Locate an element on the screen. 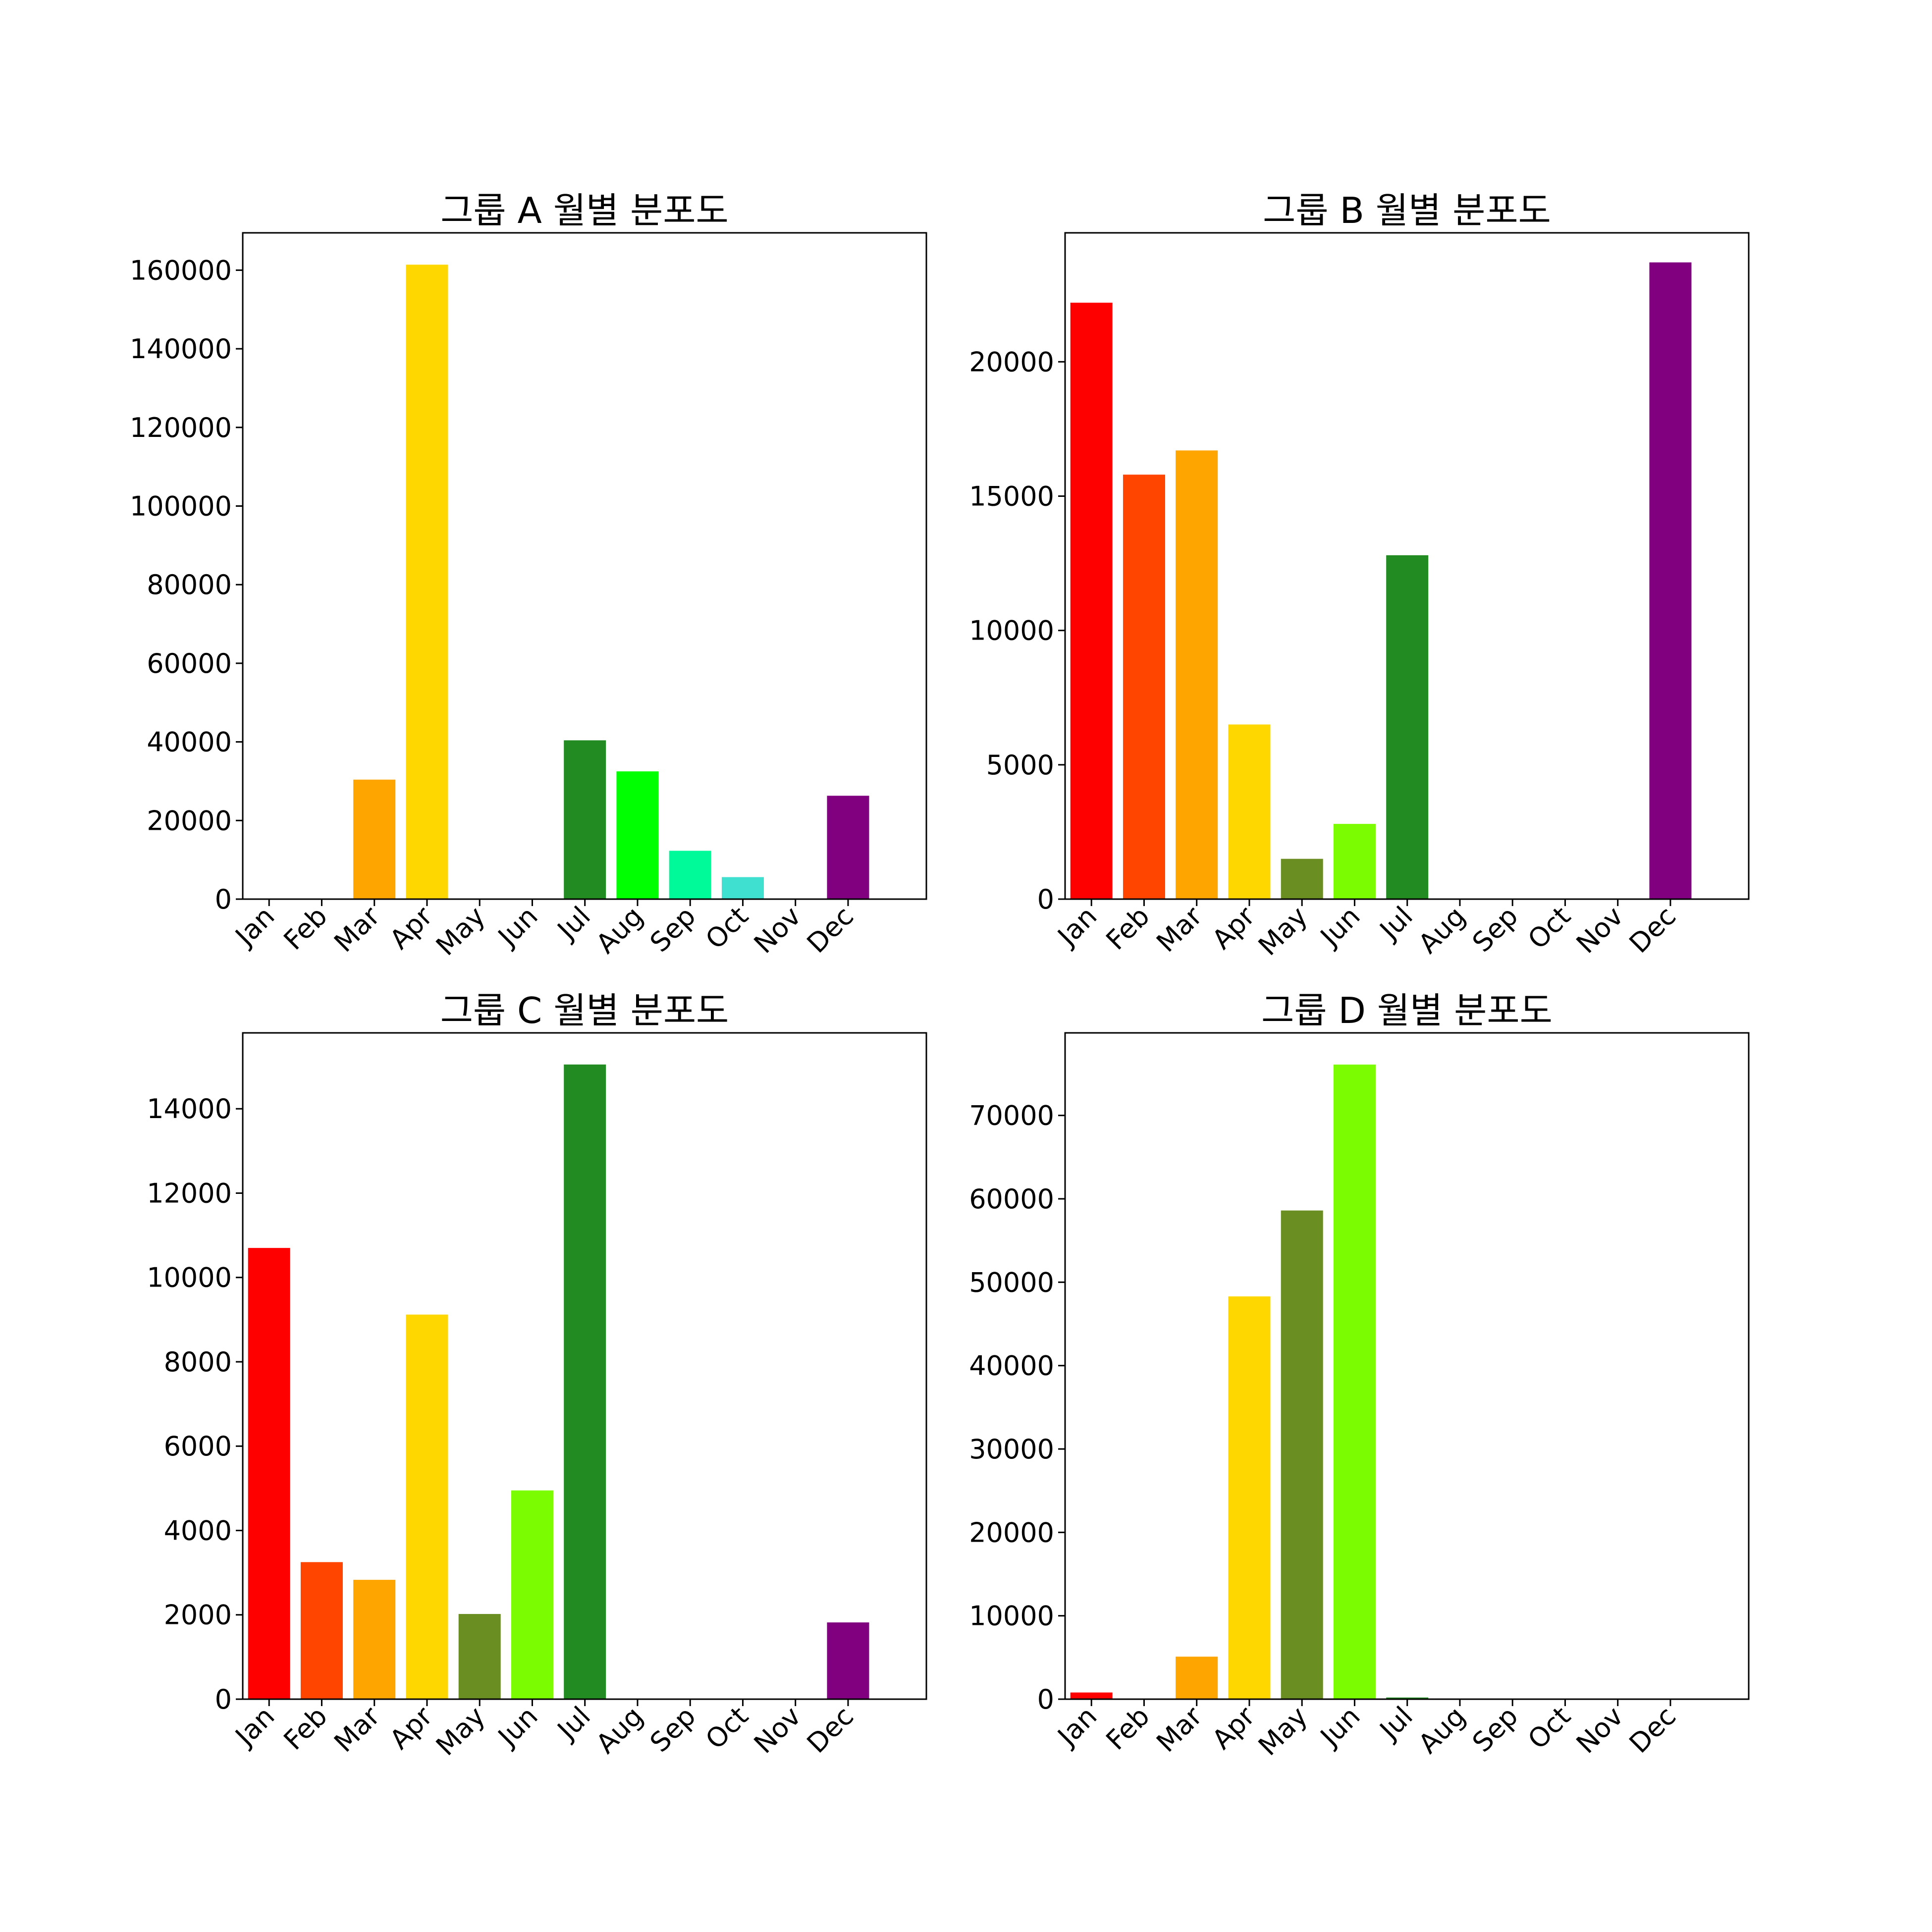 The width and height of the screenshot is (1932, 1932). y-tick-label: 15000 is located at coordinates (1012, 496).